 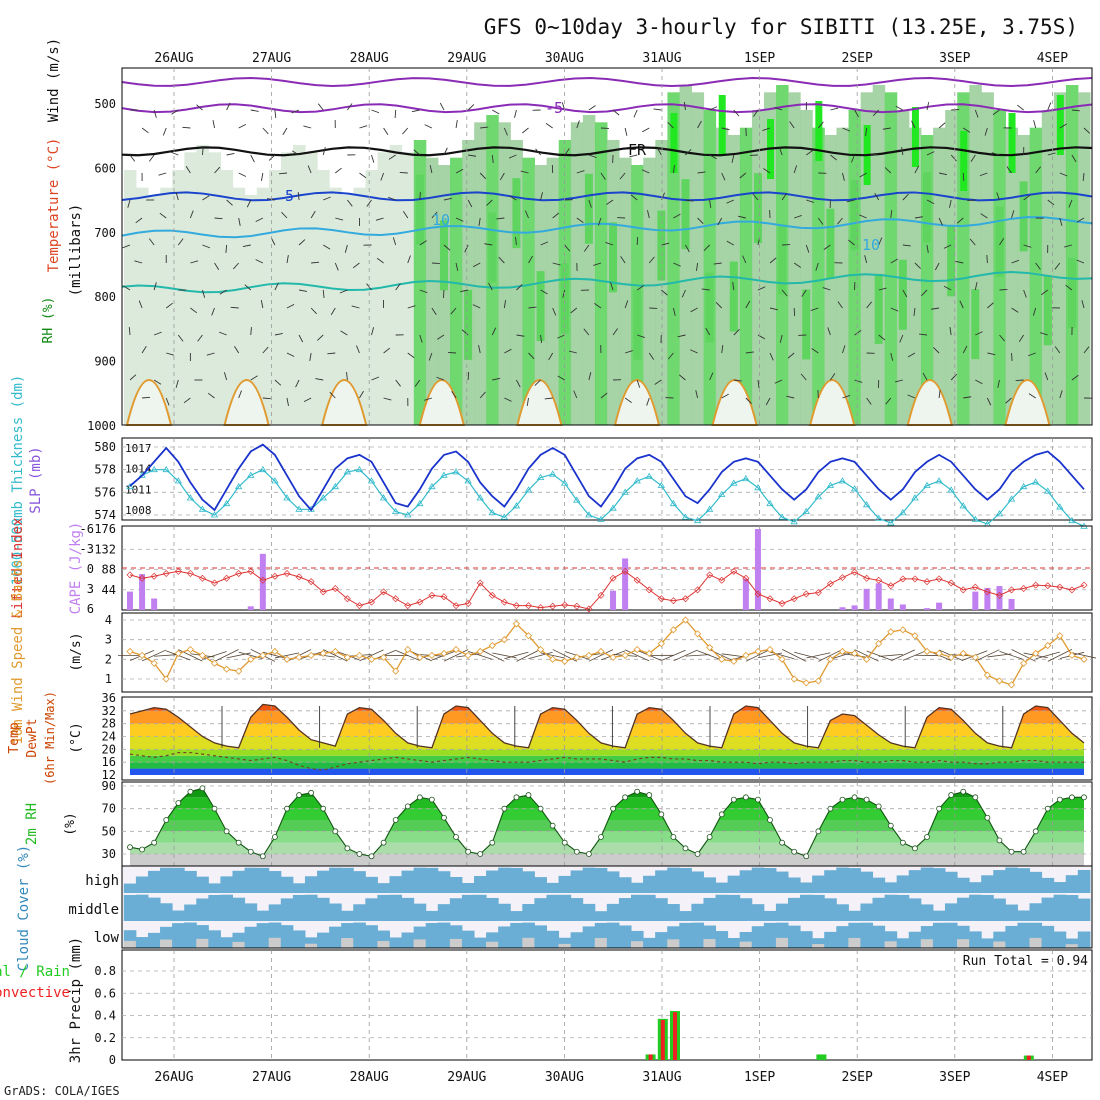 I want to click on slp-line, so click(x=607, y=477).